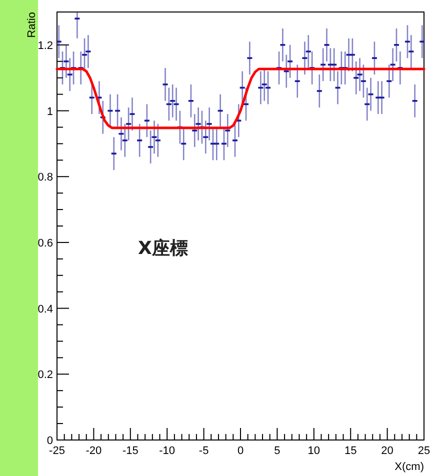  What do you see at coordinates (409, 467) in the screenshot?
I see `x-axis-title: X(cm)` at bounding box center [409, 467].